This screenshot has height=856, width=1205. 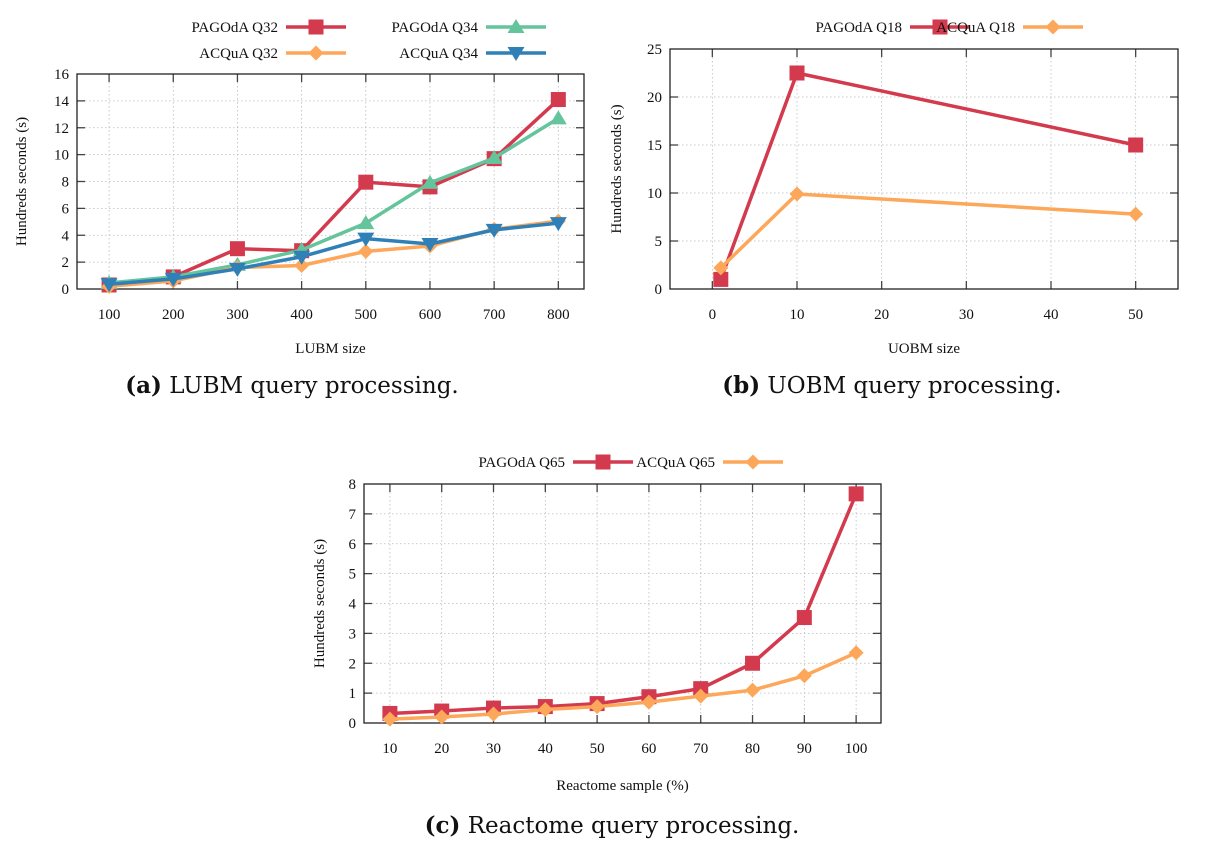 What do you see at coordinates (914, 386) in the screenshot?
I see `caption-b-text: UOBM query processing.` at bounding box center [914, 386].